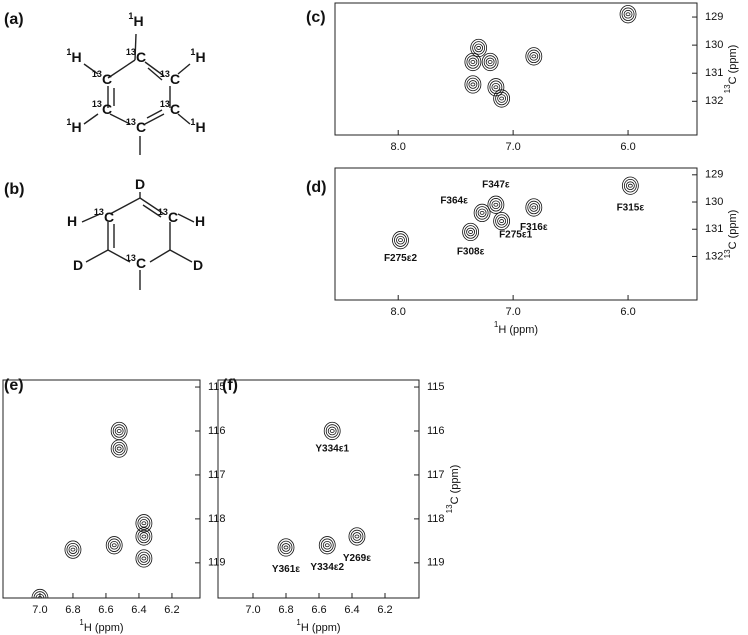  What do you see at coordinates (138, 241) in the screenshot?
I see `molecule-b-bonds` at bounding box center [138, 241].